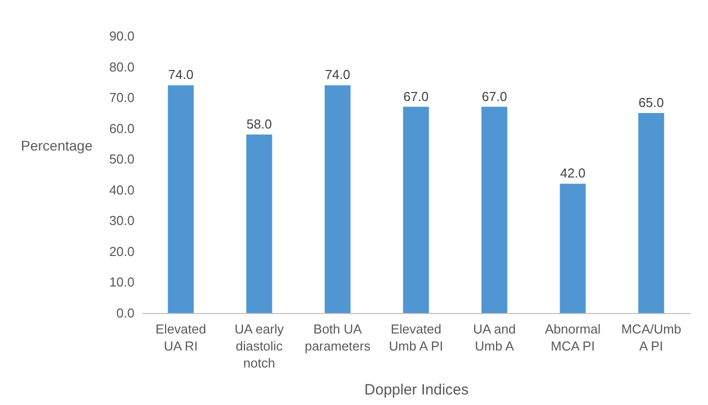 This screenshot has height=405, width=708. What do you see at coordinates (259, 346) in the screenshot?
I see `x-tick-label: UA early diastolic notch` at bounding box center [259, 346].